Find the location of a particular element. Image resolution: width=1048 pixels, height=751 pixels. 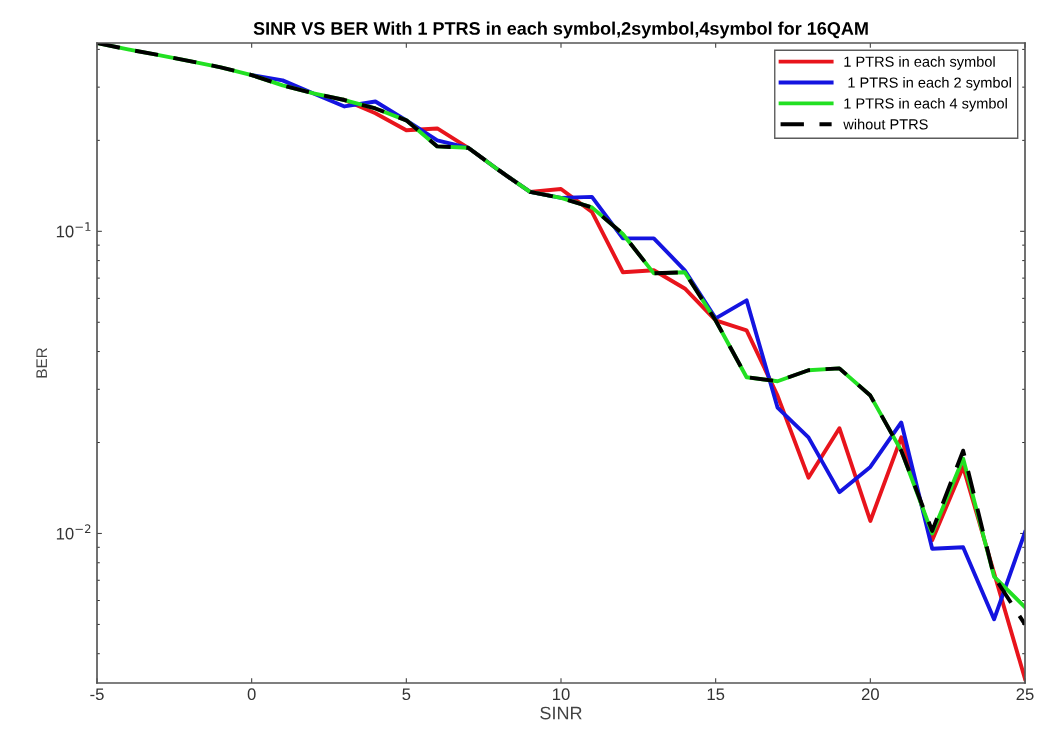

x-tick-label: 10 is located at coordinates (561, 694).